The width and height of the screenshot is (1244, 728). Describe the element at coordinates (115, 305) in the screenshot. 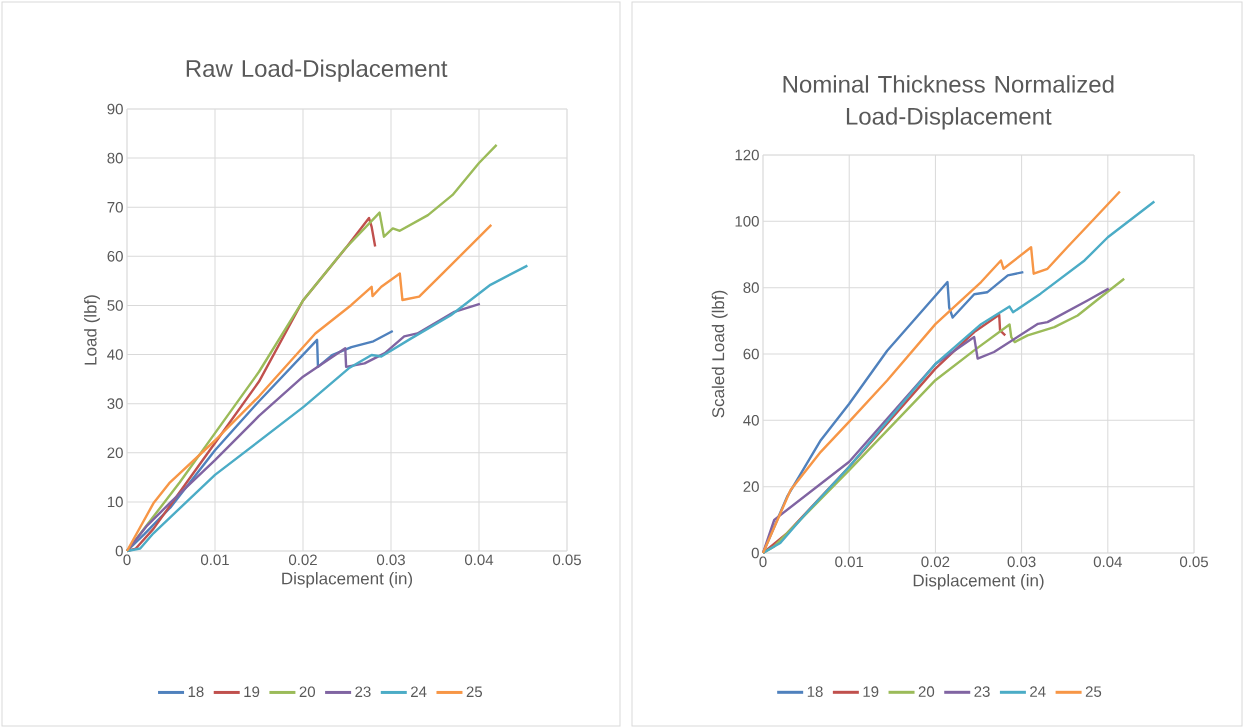

I see `y-tick-label: 50` at that location.